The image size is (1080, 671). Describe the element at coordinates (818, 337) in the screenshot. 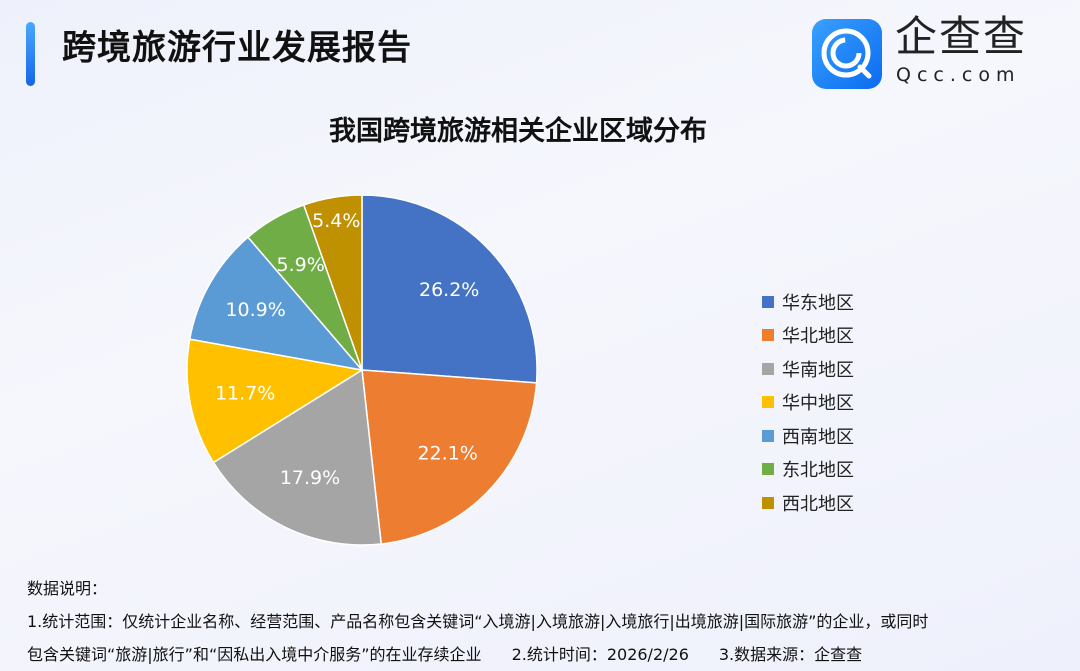

I see `legend-label: 华北地区` at that location.